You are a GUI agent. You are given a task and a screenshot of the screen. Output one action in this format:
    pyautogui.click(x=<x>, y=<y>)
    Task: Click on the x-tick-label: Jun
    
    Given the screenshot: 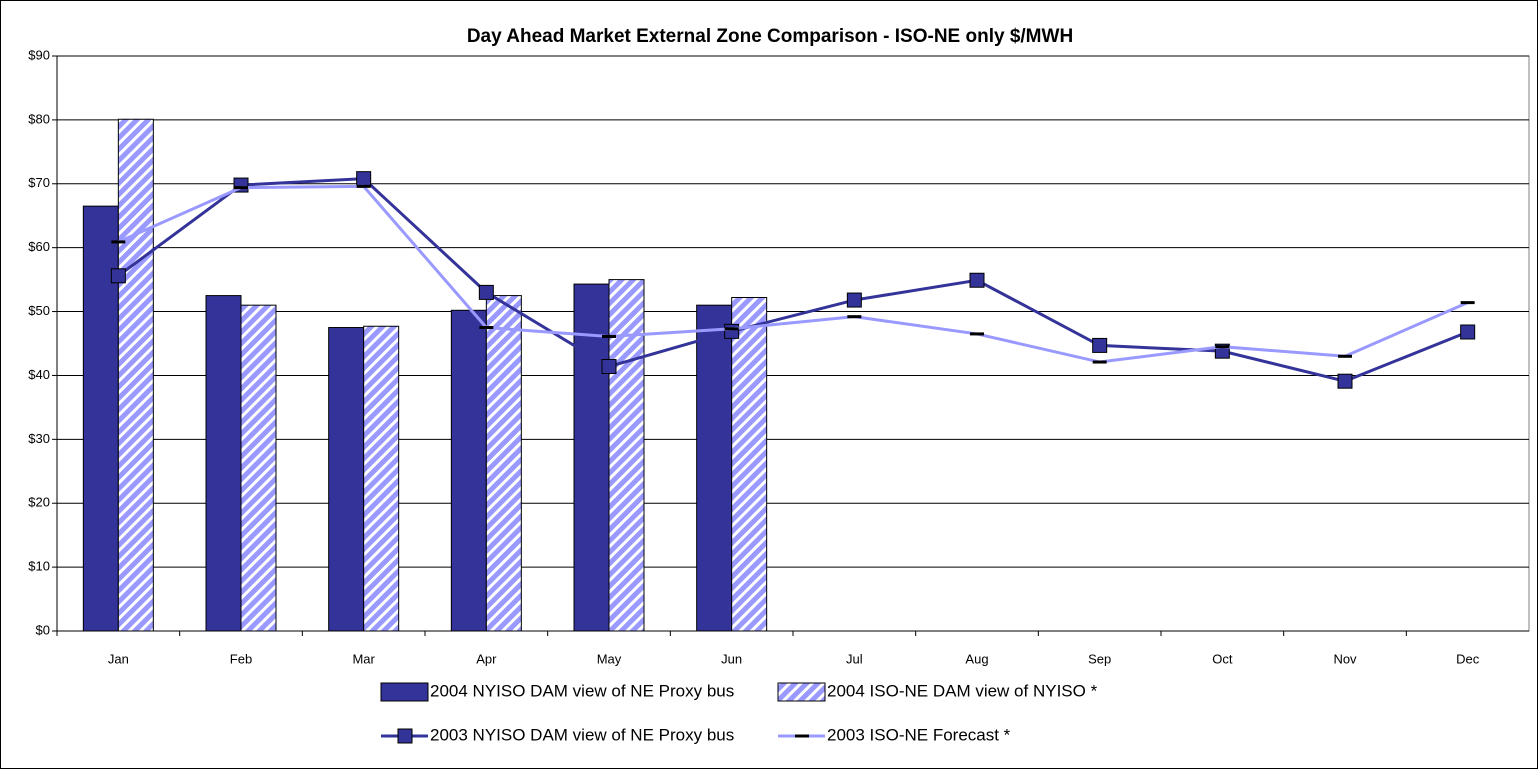 What is the action you would take?
    pyautogui.click(x=731, y=658)
    